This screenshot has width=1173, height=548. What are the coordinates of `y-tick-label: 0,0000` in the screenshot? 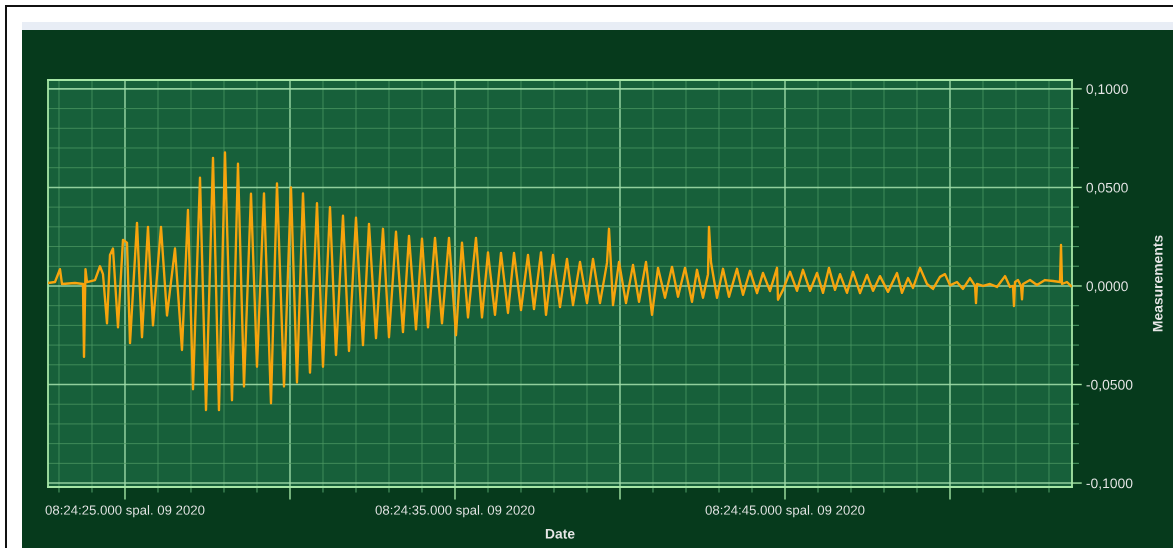 It's located at (1107, 287).